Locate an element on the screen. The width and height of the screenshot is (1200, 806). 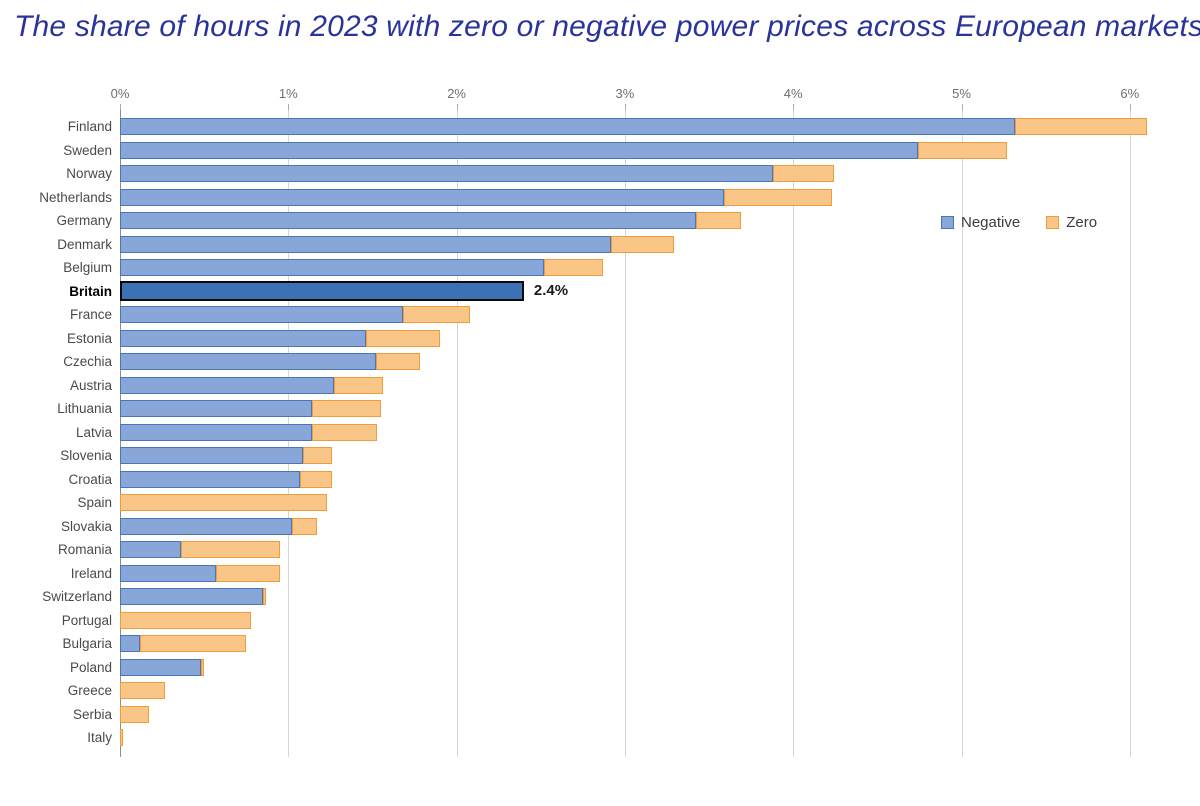
bar-row-poland: Poland is located at coordinates (137, 667).